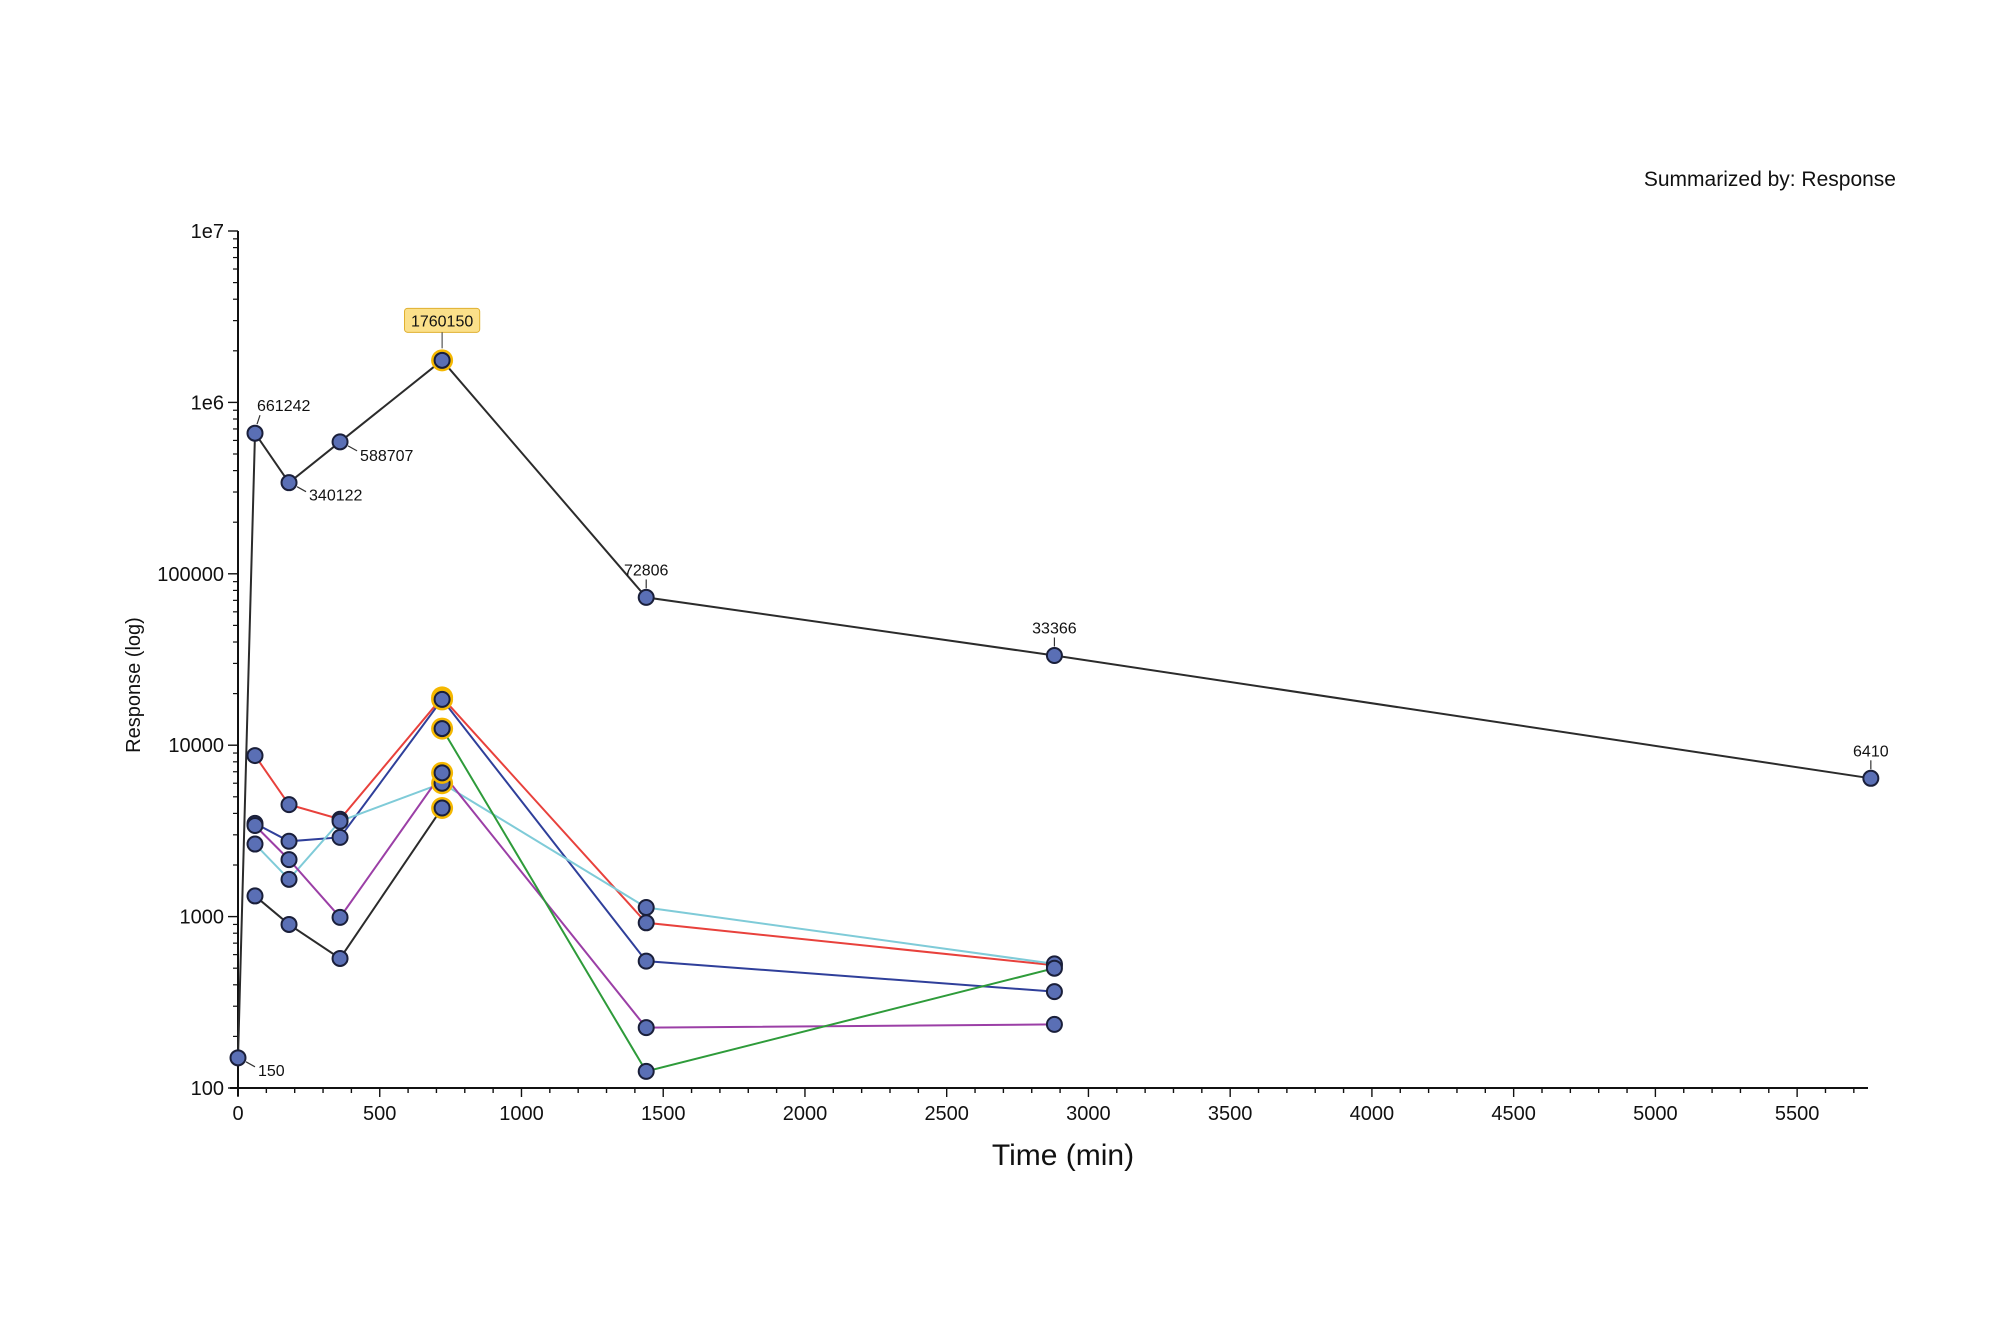  Describe the element at coordinates (1655, 1114) in the screenshot. I see `x-tick-label: 5000` at that location.